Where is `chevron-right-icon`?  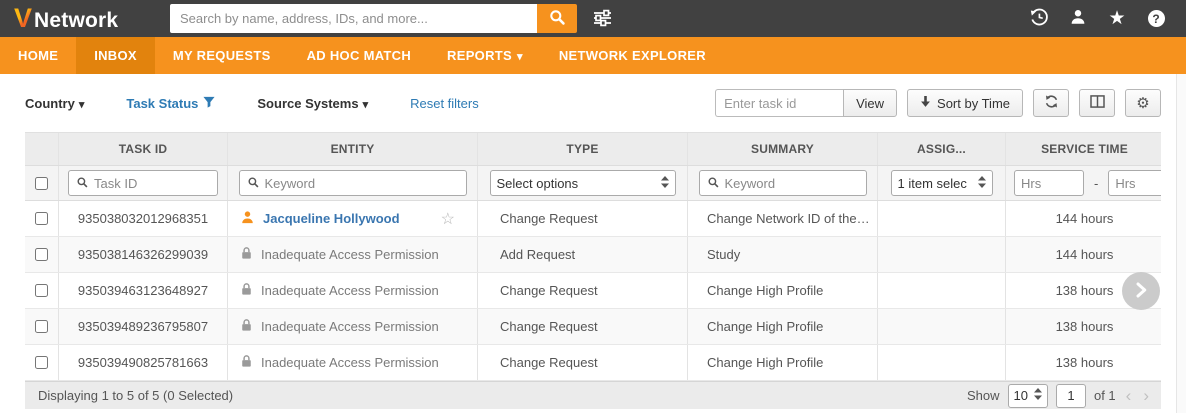
chevron-right-icon is located at coordinates (1141, 291).